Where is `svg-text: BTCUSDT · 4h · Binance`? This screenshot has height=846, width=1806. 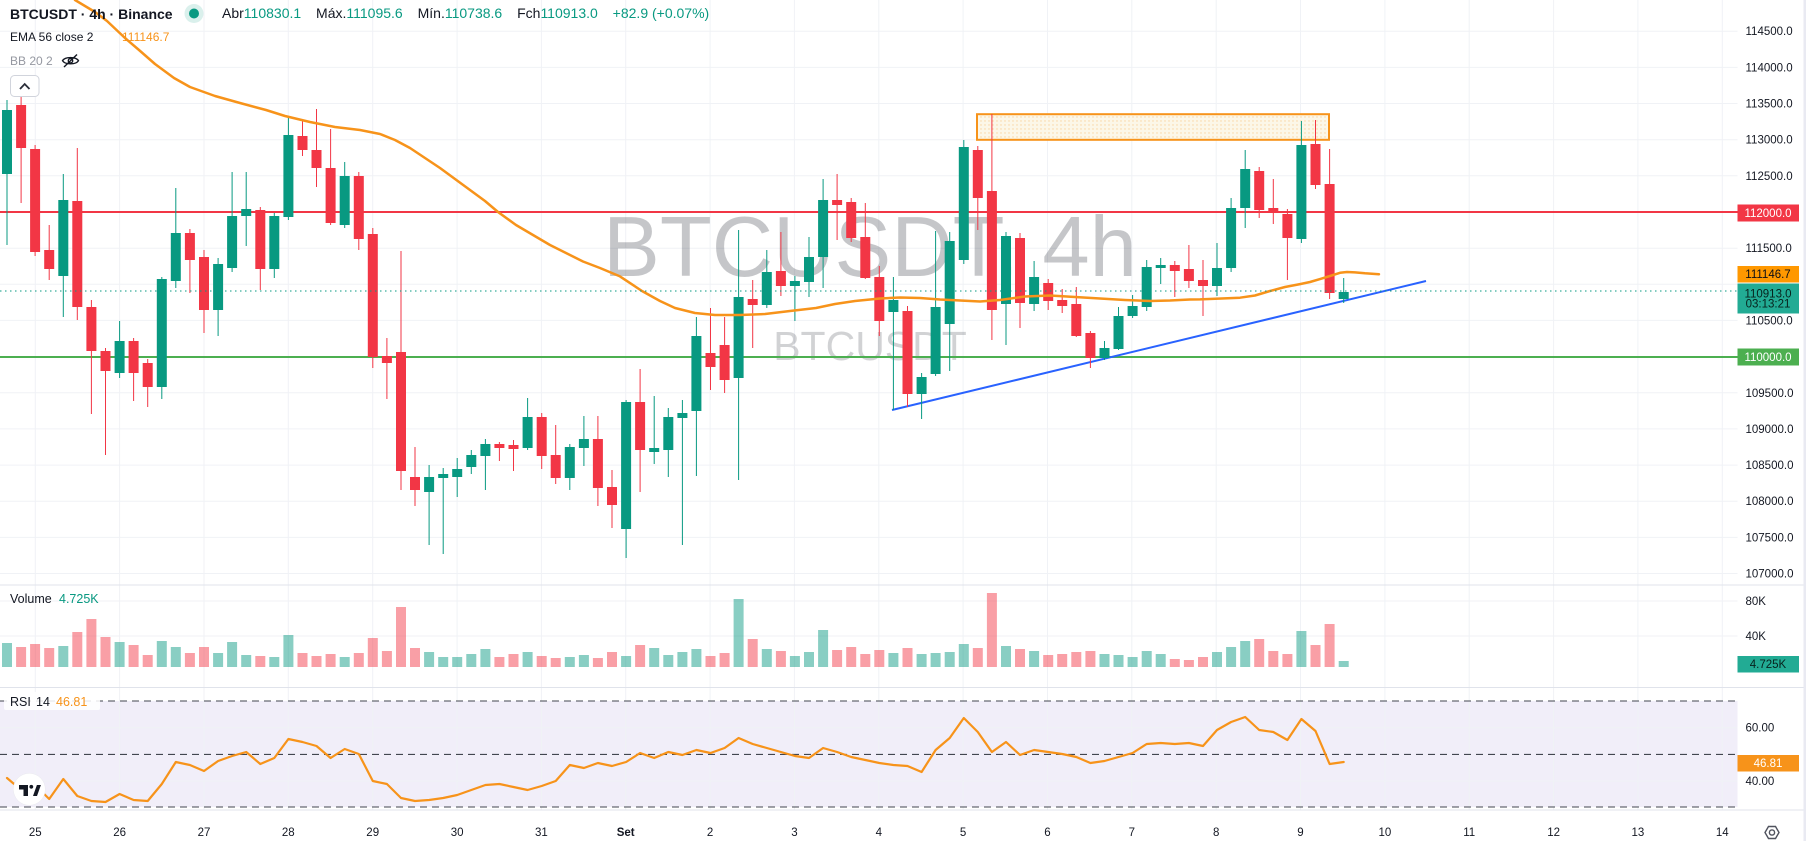 svg-text: BTCUSDT · 4h · Binance is located at coordinates (91, 14).